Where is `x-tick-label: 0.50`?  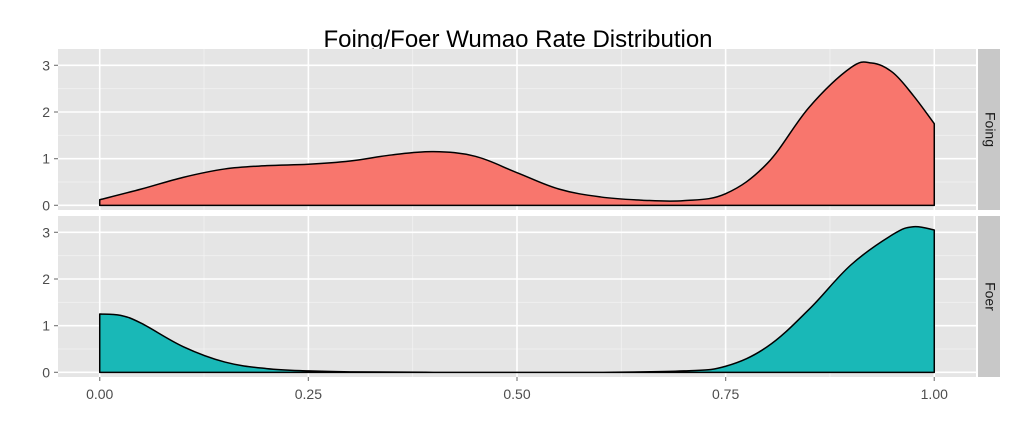 x-tick-label: 0.50 is located at coordinates (516, 394).